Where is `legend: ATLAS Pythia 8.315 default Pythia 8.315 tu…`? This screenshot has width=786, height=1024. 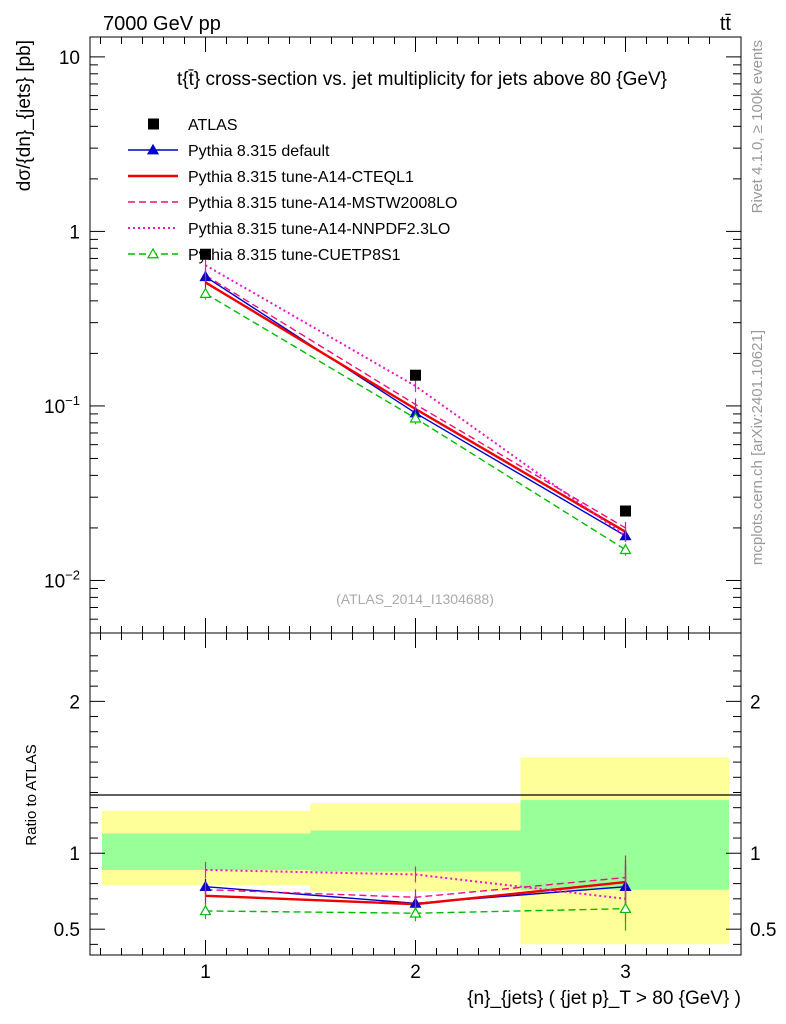 legend: ATLAS Pythia 8.315 default Pythia 8.315 tu… is located at coordinates (292, 190).